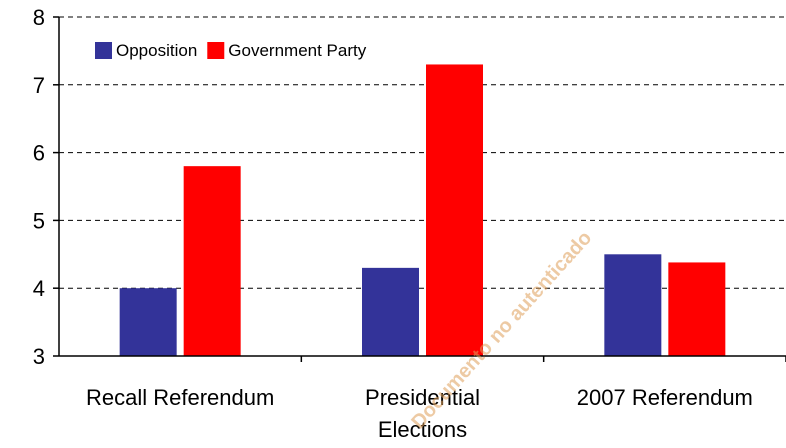 Image resolution: width=786 pixels, height=448 pixels. Describe the element at coordinates (665, 397) in the screenshot. I see `x-category-label: 2007 Referendum` at that location.